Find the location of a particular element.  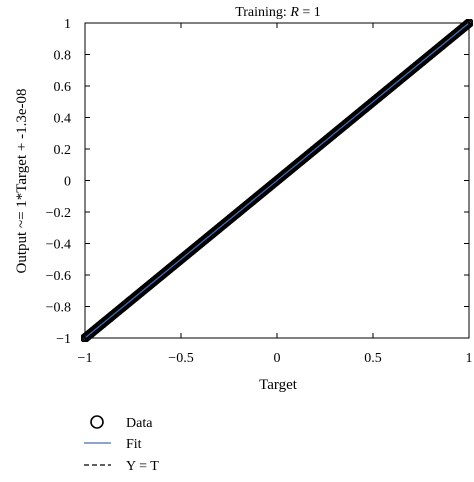

y-tick-label: −0.6 is located at coordinates (58, 276).